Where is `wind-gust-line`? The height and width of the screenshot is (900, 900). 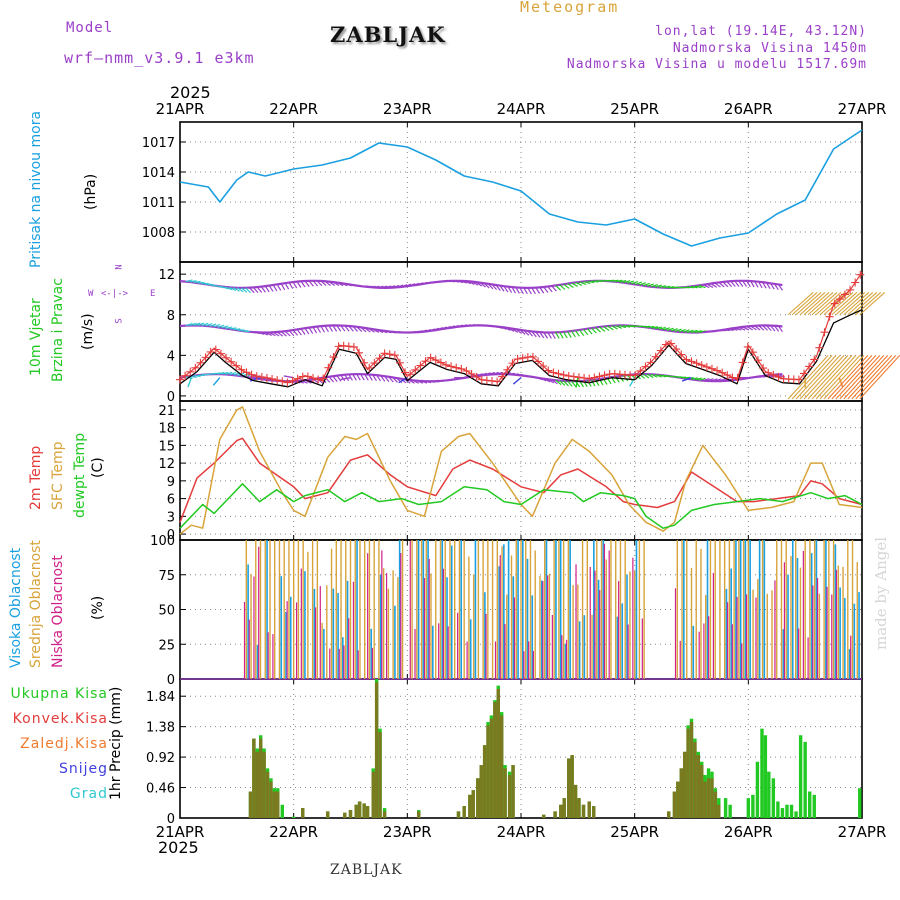 wind-gust-line is located at coordinates (521, 327).